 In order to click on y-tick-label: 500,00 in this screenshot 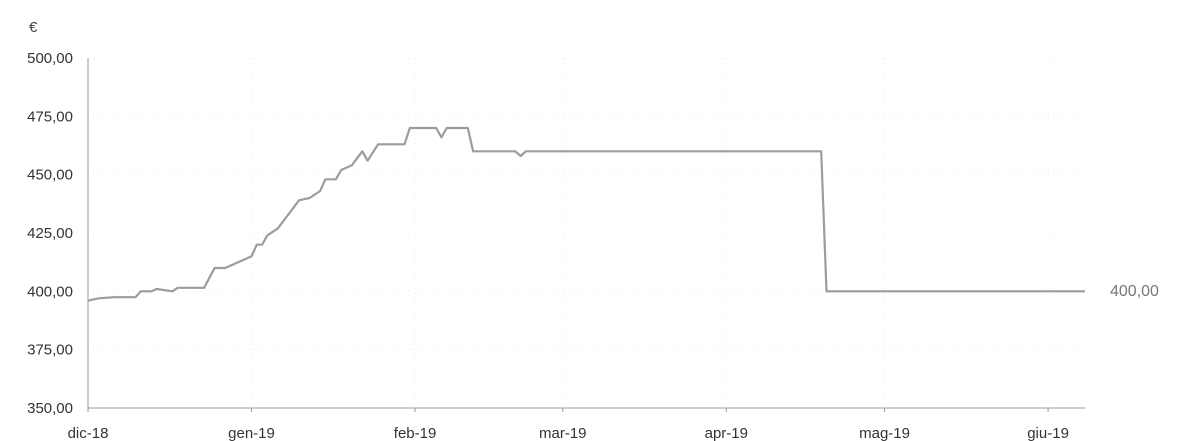, I will do `click(50, 58)`.